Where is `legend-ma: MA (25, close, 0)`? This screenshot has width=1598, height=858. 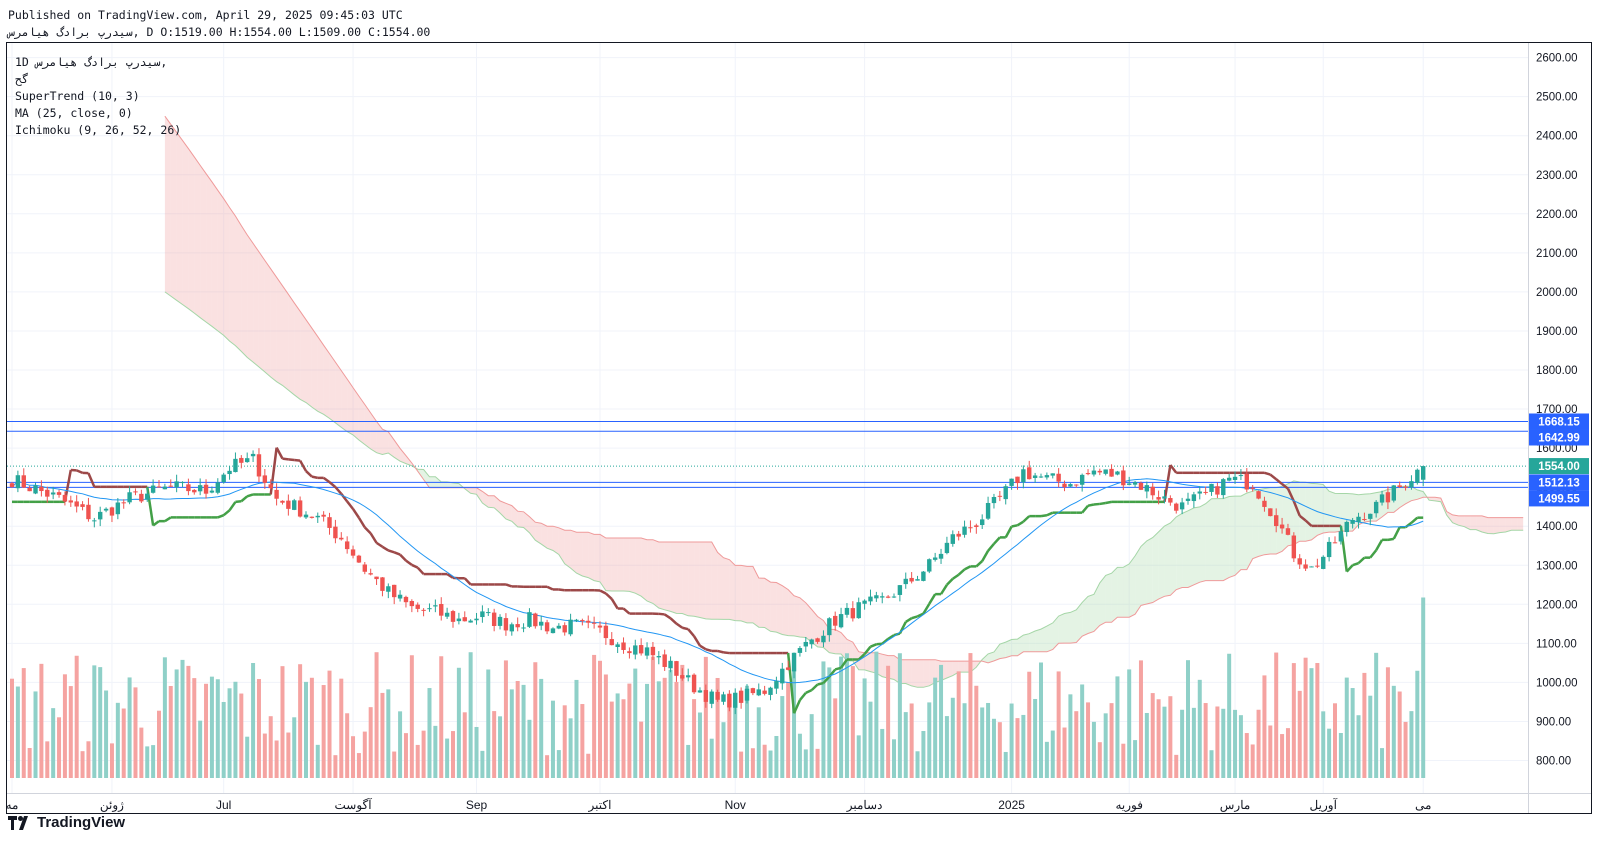
legend-ma: MA (25, close, 0) is located at coordinates (74, 113).